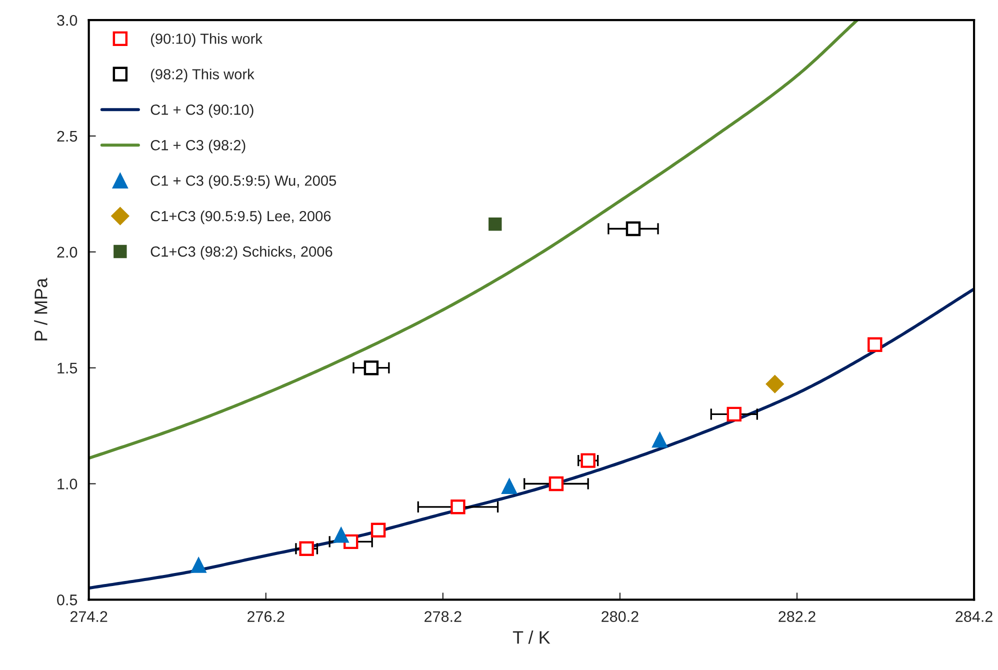 The image size is (998, 670). I want to click on y-tick-label: 3.0, so click(67, 20).